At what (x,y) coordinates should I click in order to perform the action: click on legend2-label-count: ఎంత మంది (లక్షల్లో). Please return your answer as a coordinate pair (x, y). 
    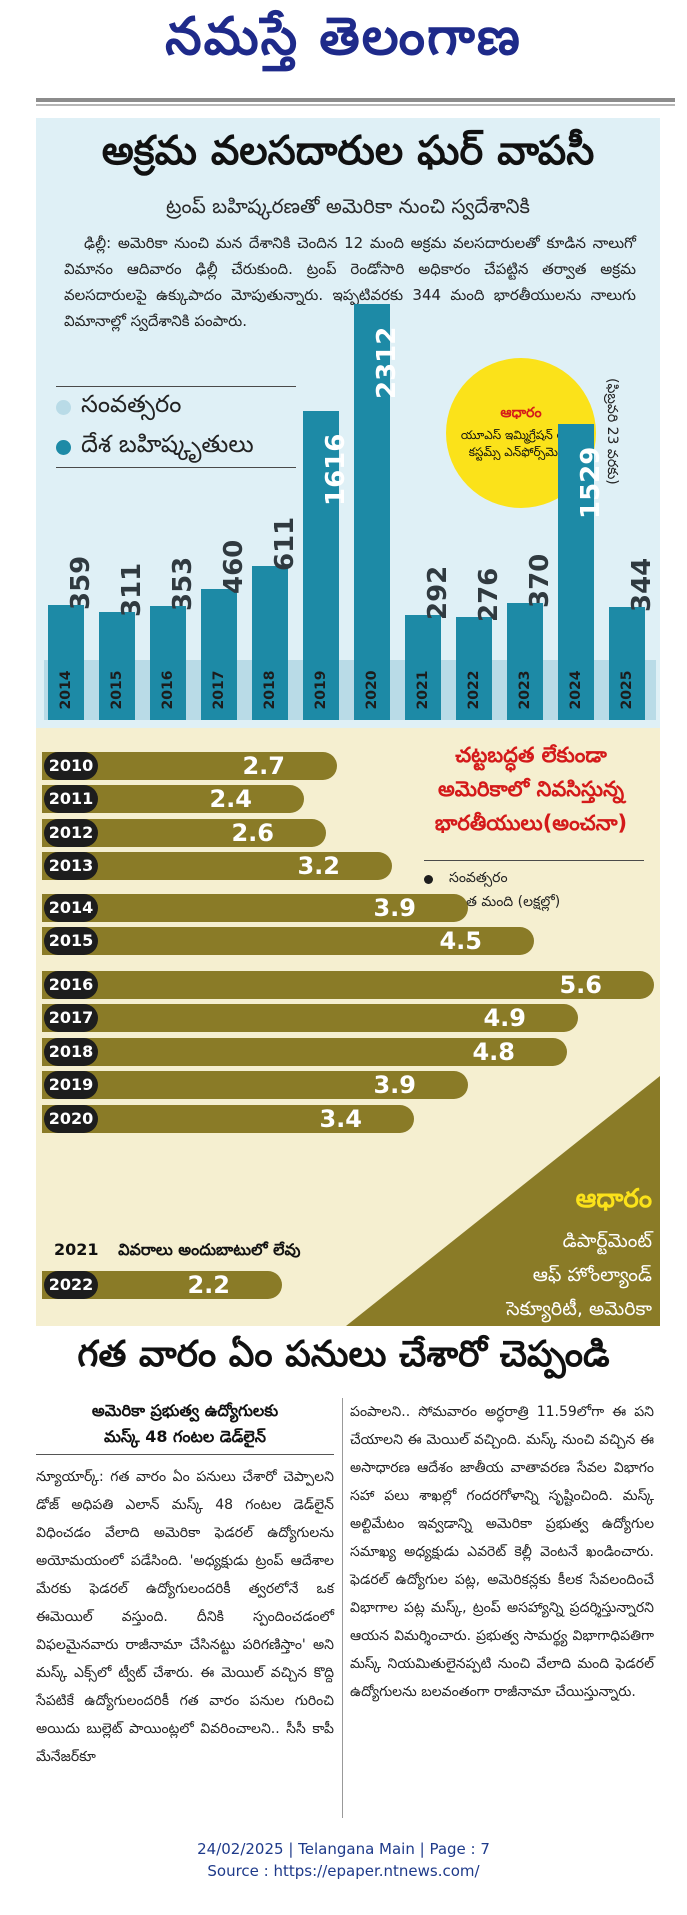
    Looking at the image, I should click on (505, 901).